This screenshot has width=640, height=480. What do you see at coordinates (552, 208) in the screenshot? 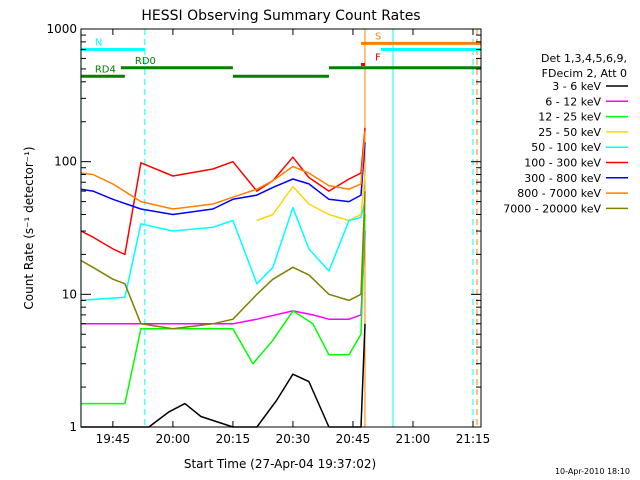
I see `legend-label-8: 7000 - 20000 keV` at bounding box center [552, 208].